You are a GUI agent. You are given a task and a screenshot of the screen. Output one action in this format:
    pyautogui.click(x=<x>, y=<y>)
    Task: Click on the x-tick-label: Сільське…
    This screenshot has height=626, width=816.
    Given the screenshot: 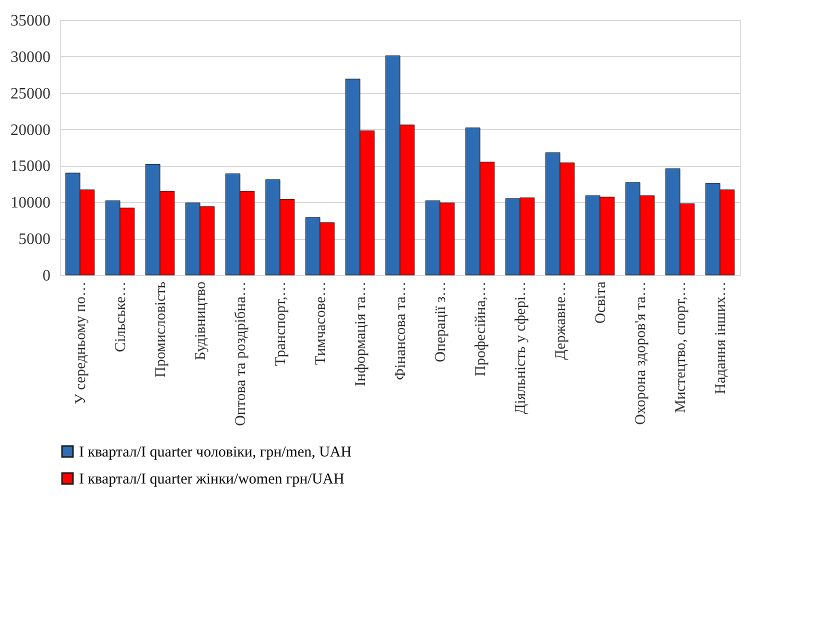 What is the action you would take?
    pyautogui.click(x=121, y=317)
    